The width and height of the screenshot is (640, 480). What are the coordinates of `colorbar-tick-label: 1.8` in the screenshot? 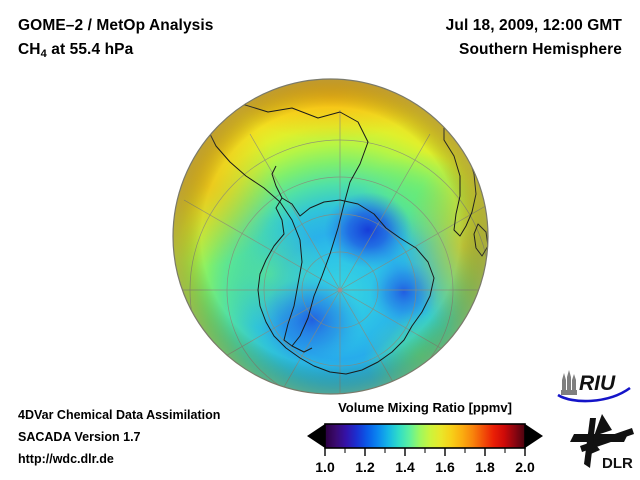 It's located at (485, 467).